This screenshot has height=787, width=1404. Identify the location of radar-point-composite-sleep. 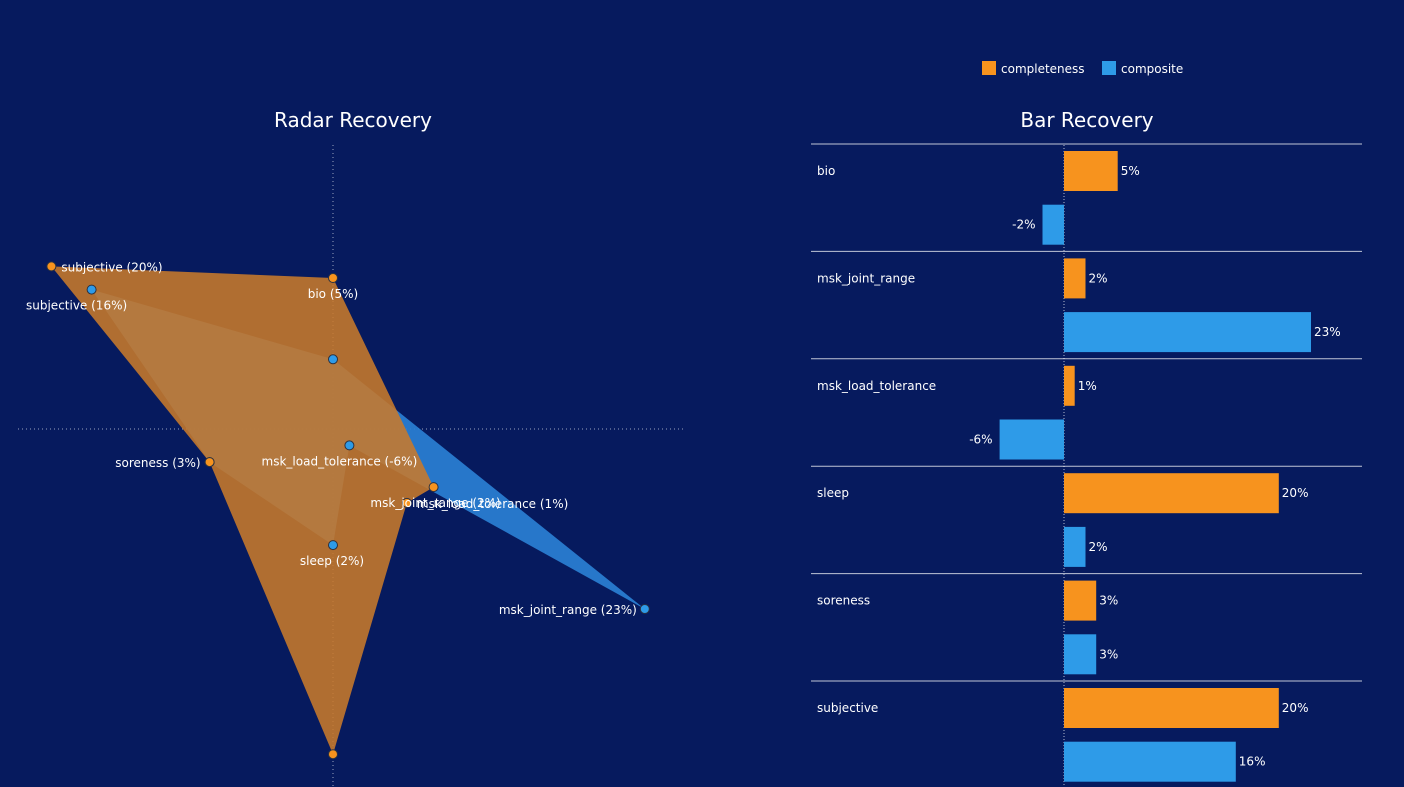
(333, 545).